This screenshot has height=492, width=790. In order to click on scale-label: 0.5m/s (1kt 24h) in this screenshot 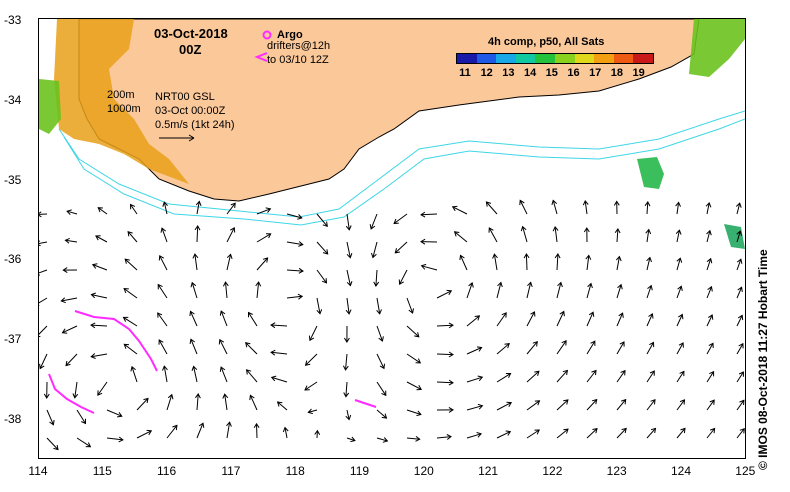, I will do `click(195, 125)`.